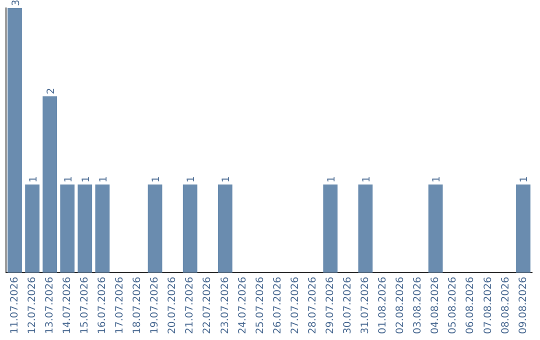  I want to click on x-tick-label: 04.08.2026, so click(436, 305).